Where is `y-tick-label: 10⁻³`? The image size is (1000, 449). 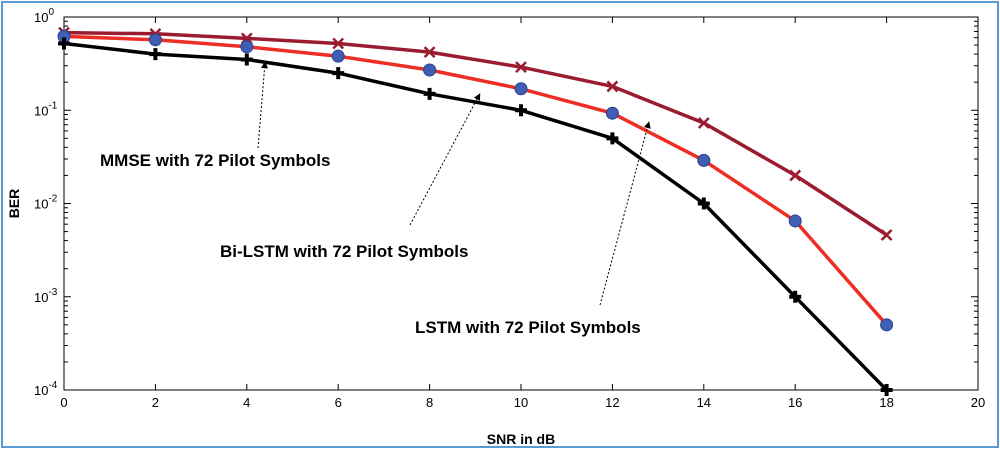 y-tick-label: 10⁻³ is located at coordinates (46, 296).